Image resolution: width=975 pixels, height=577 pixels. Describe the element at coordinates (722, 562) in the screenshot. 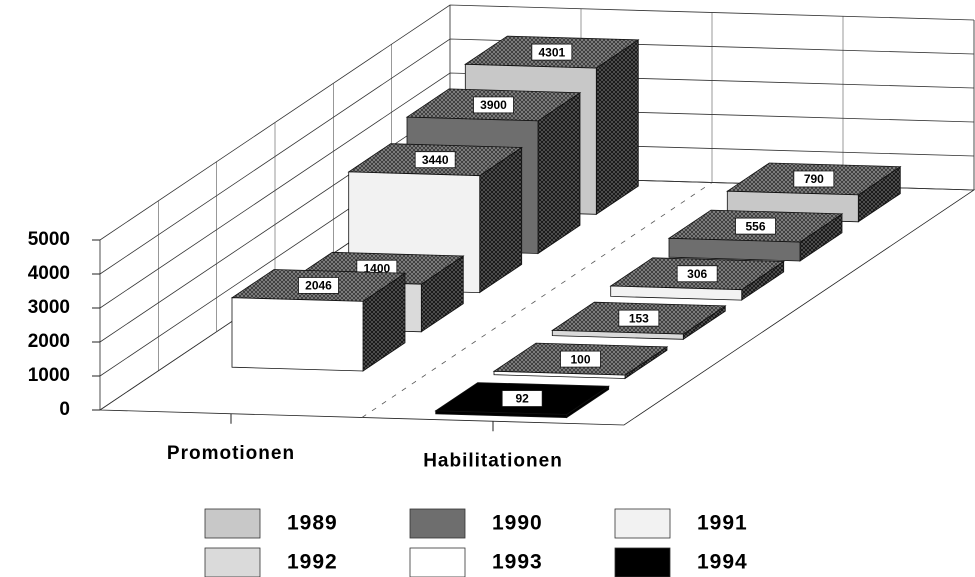

I see `legend-label: 1994` at that location.